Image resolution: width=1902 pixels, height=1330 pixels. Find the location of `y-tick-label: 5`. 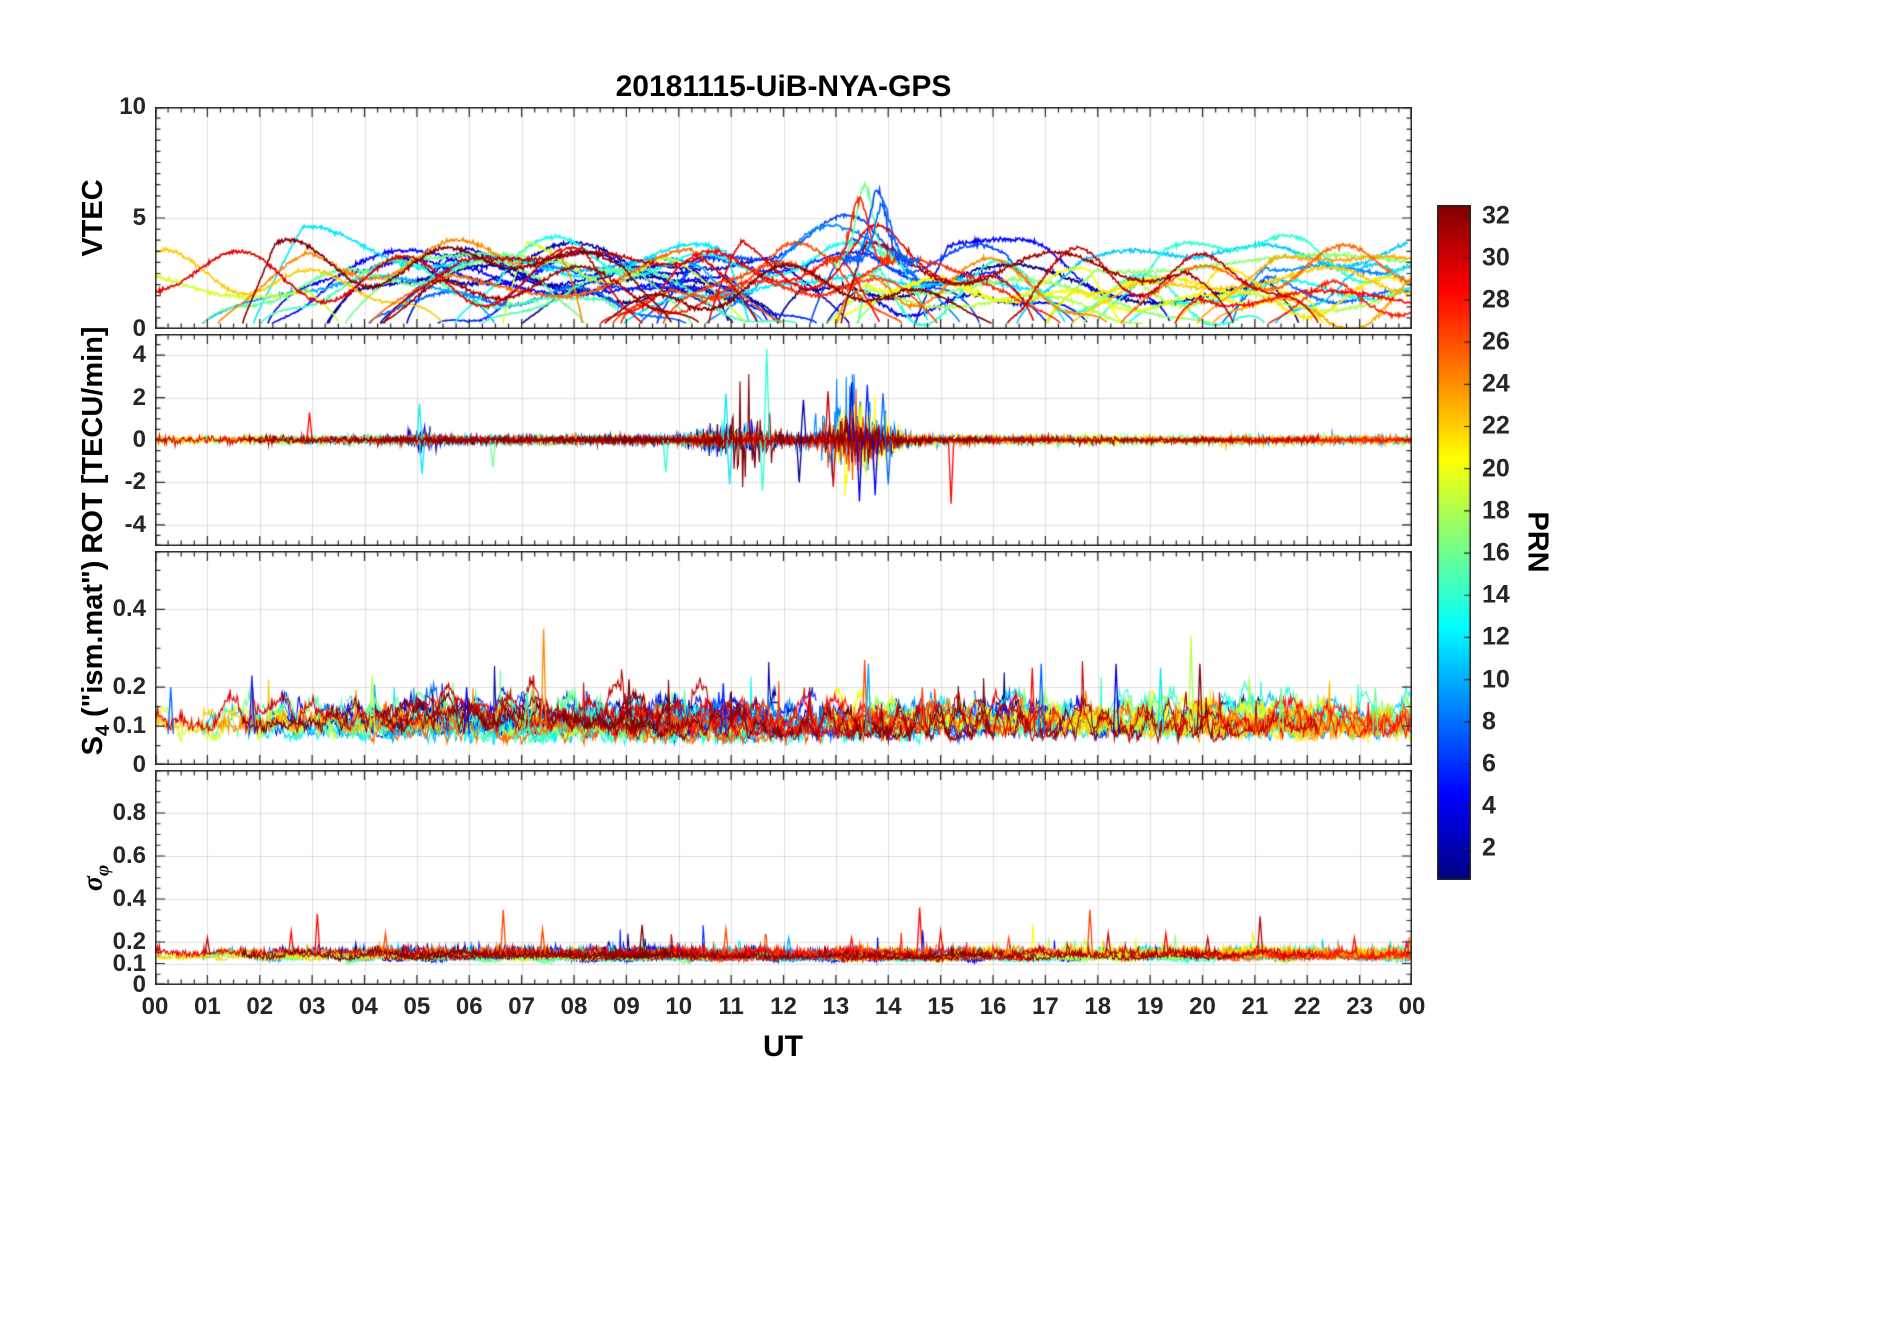

y-tick-label: 5 is located at coordinates (139, 217).